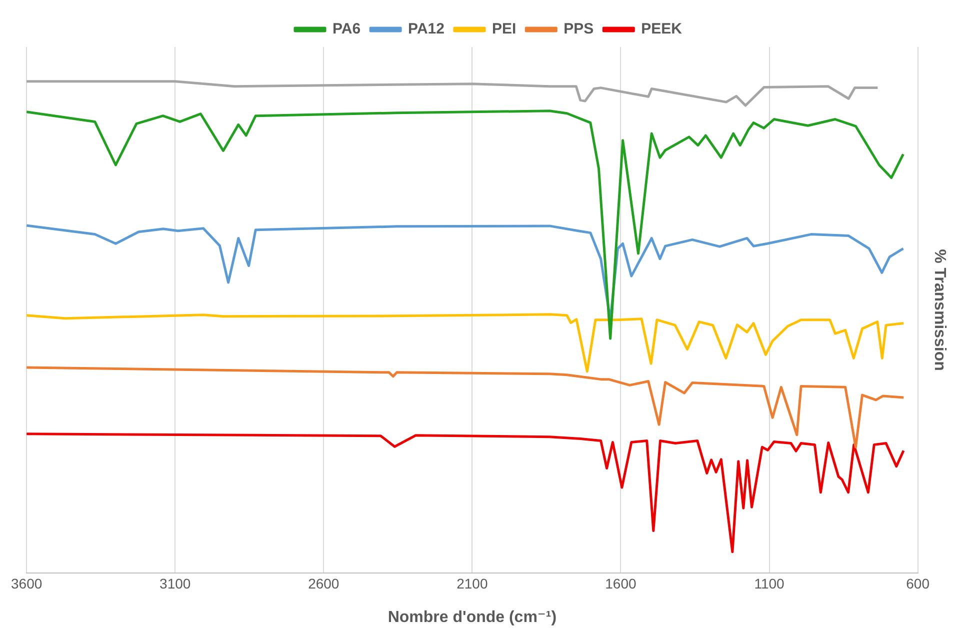 Image resolution: width=977 pixels, height=643 pixels. What do you see at coordinates (175, 583) in the screenshot?
I see `x-tick-label: 3100` at bounding box center [175, 583].